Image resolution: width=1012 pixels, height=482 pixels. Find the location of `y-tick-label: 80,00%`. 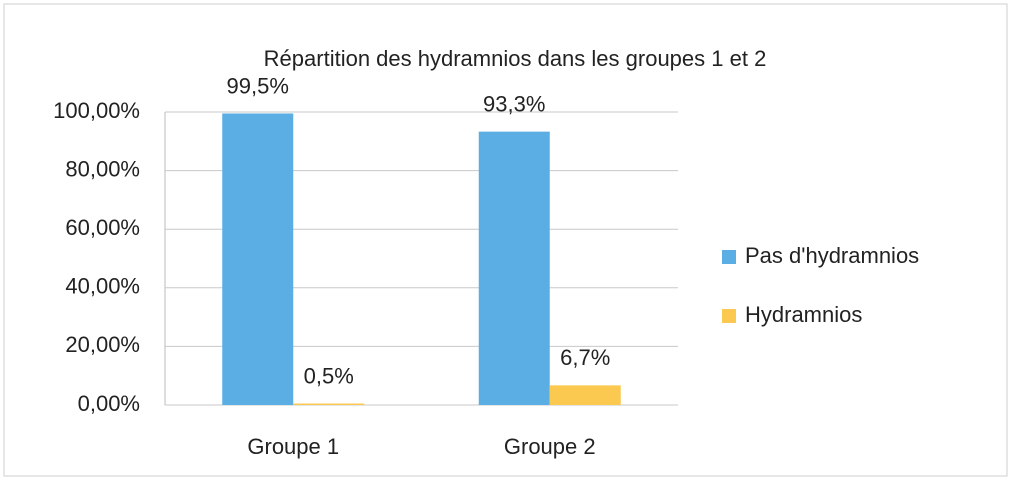

y-tick-label: 80,00% is located at coordinates (102, 168).